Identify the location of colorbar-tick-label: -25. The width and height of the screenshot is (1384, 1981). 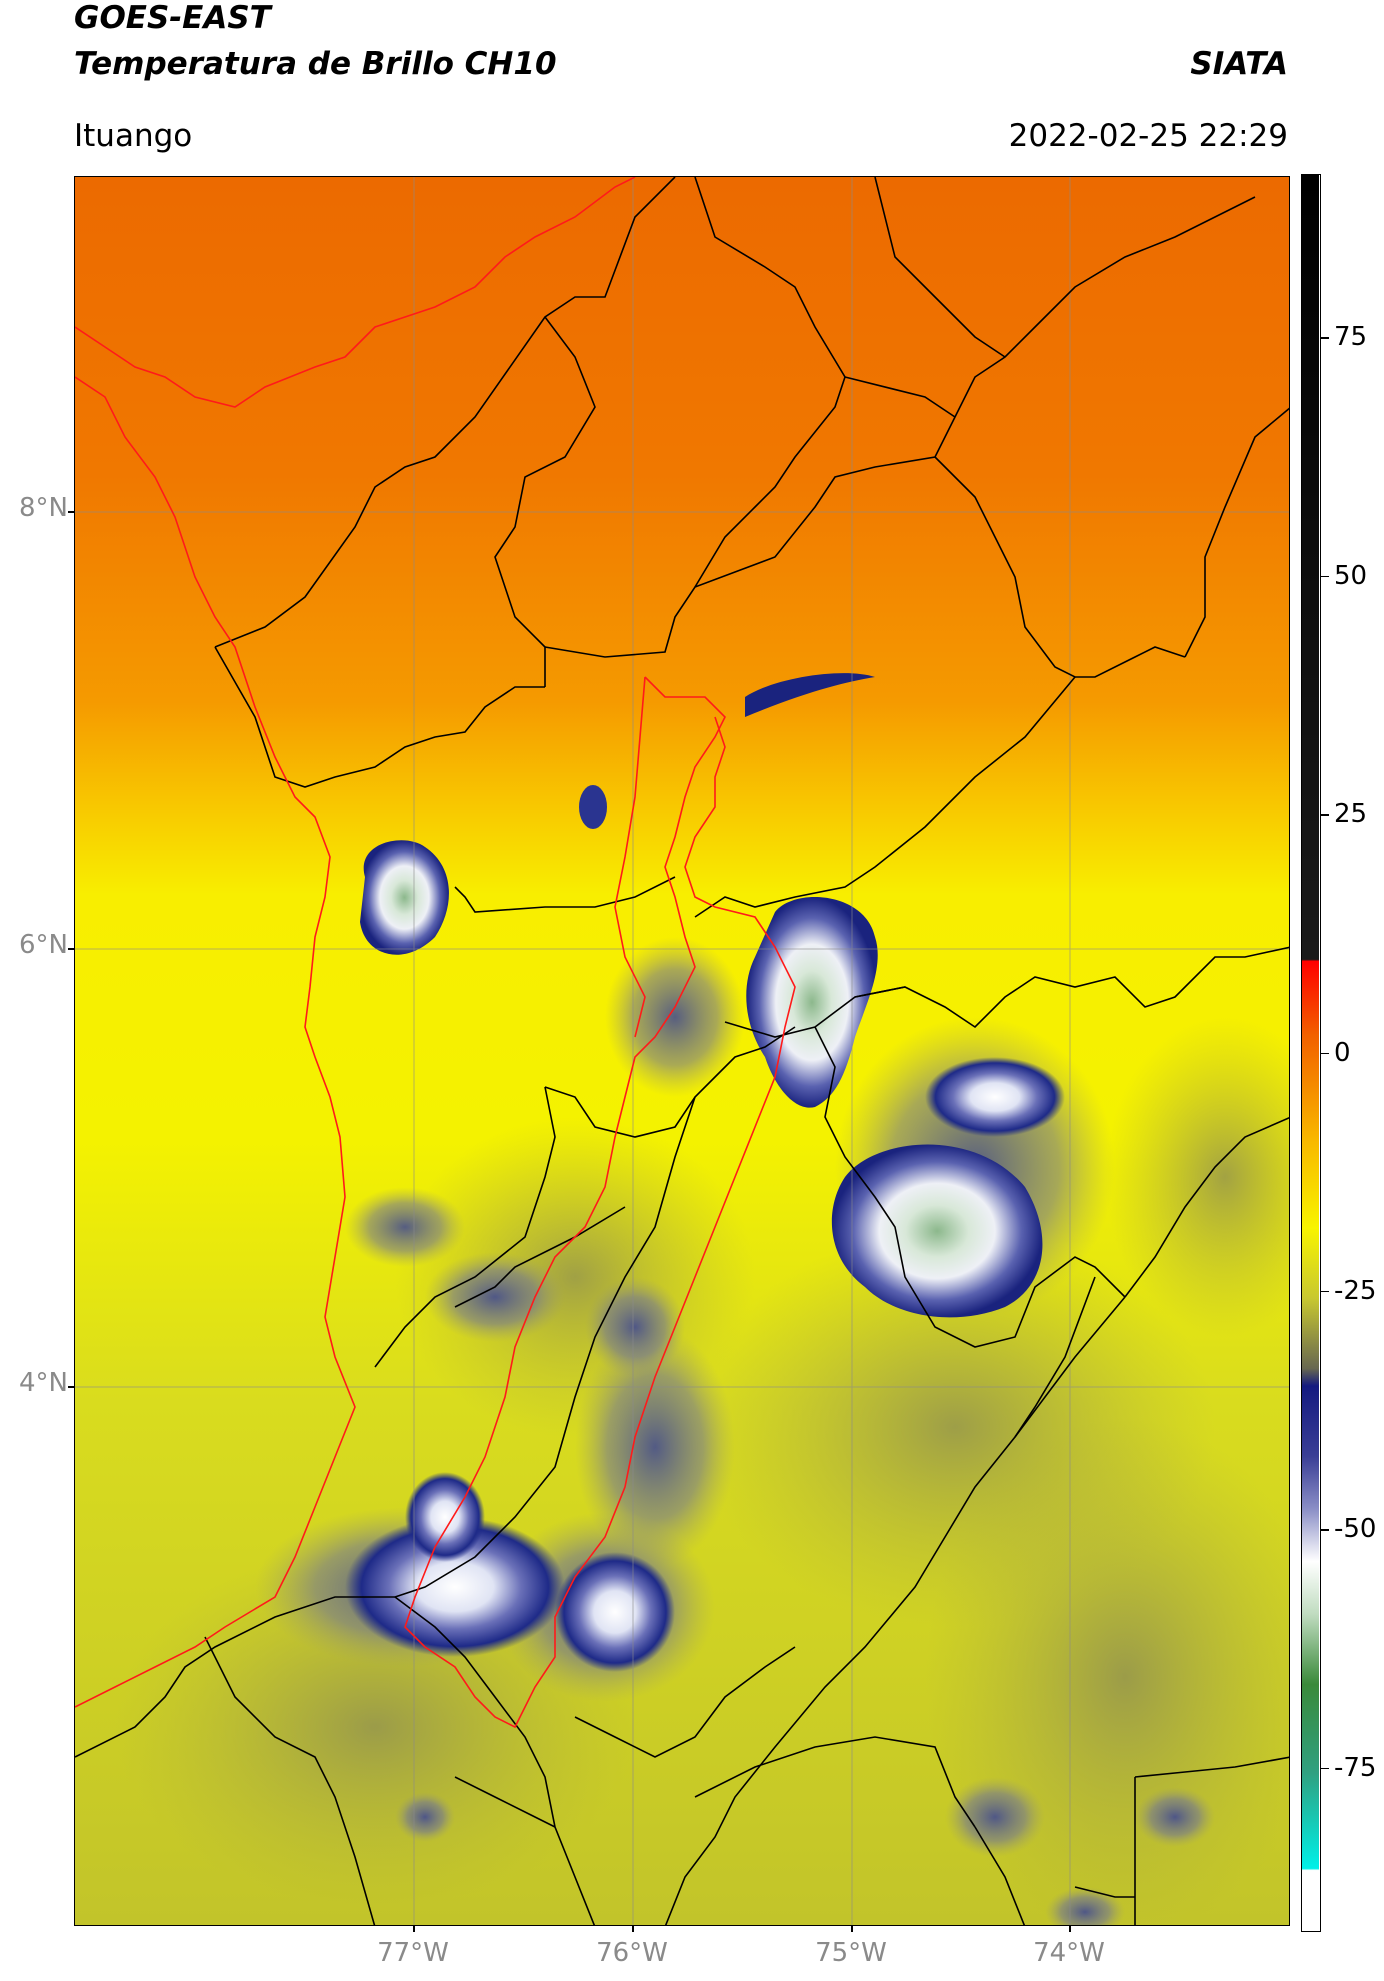
(1355, 1290).